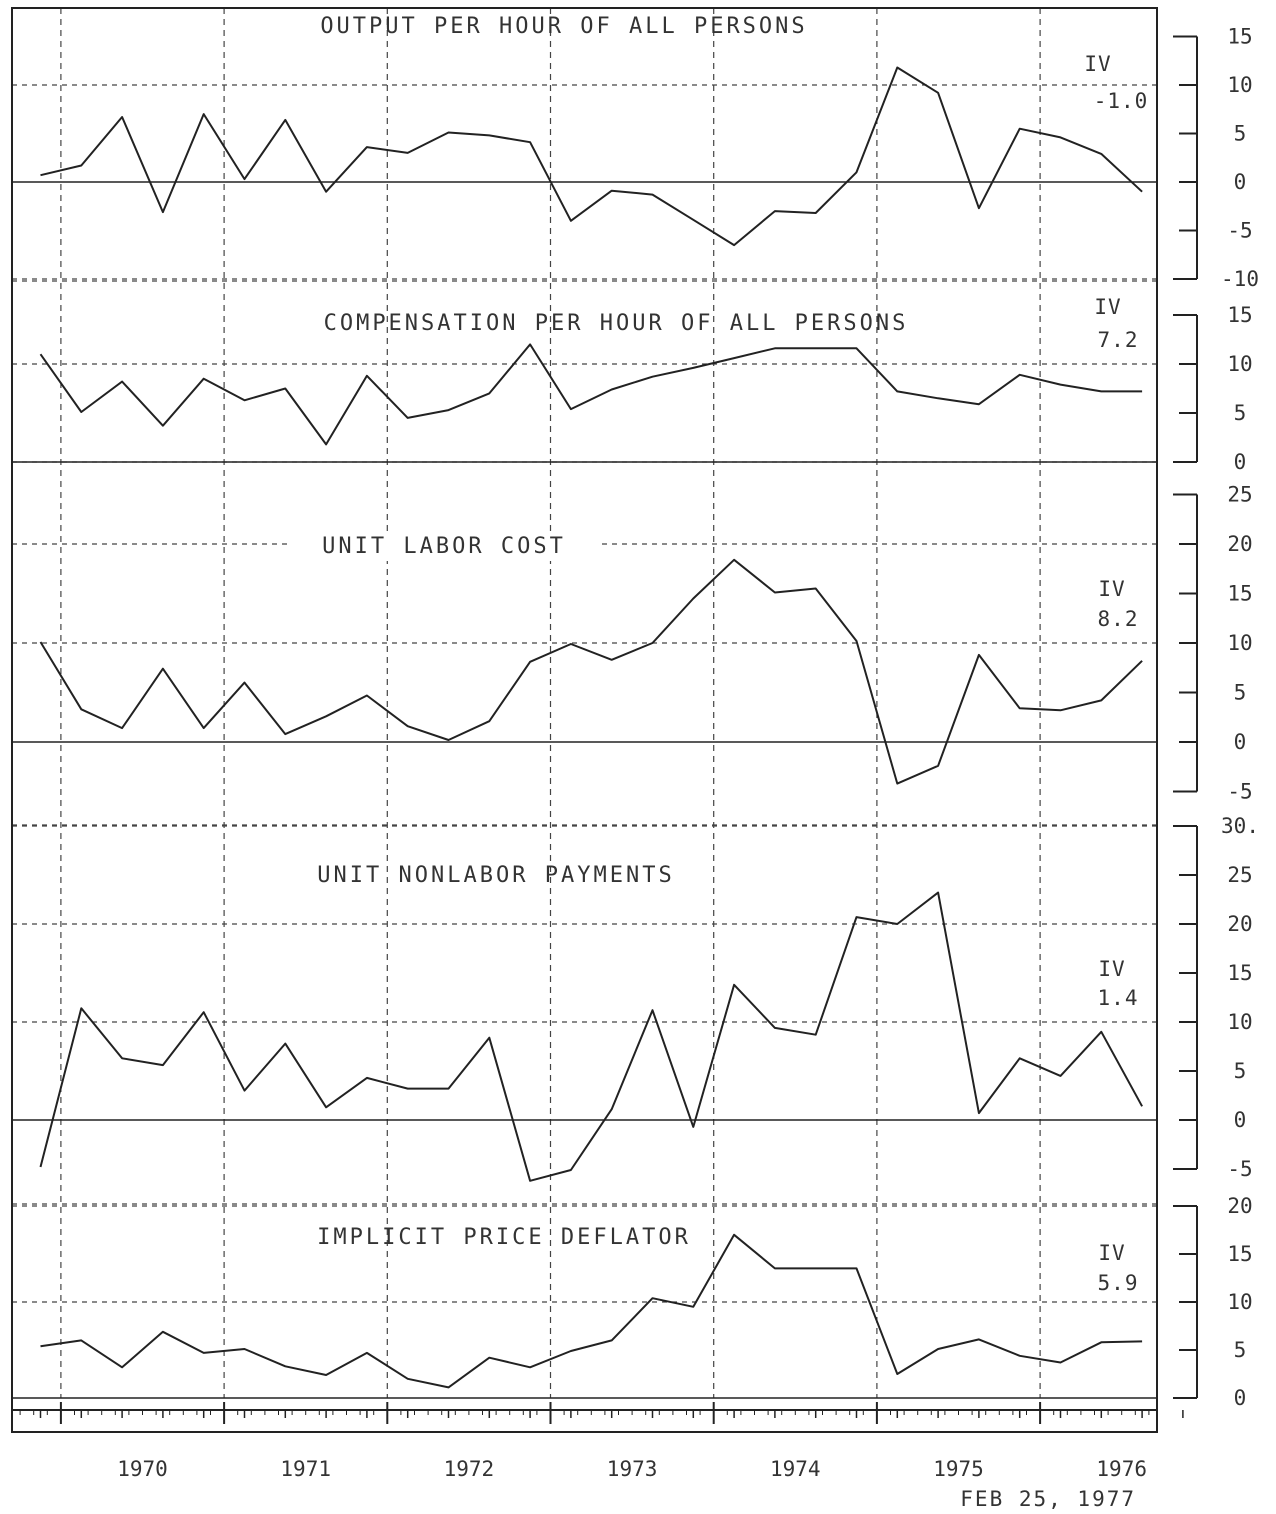 The height and width of the screenshot is (1514, 1276). Describe the element at coordinates (469, 1469) in the screenshot. I see `year-label: 1972` at that location.